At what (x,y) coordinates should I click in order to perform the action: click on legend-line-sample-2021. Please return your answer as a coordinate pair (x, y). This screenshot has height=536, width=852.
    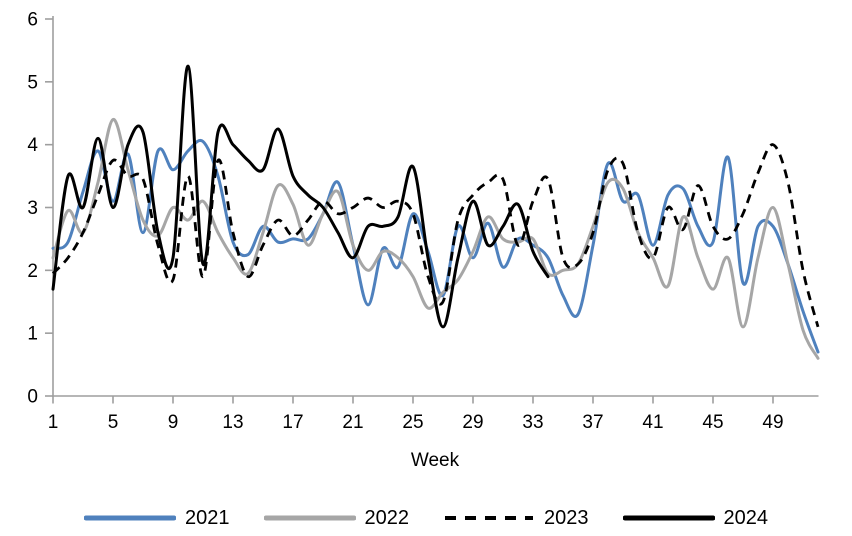
    Looking at the image, I should click on (130, 518).